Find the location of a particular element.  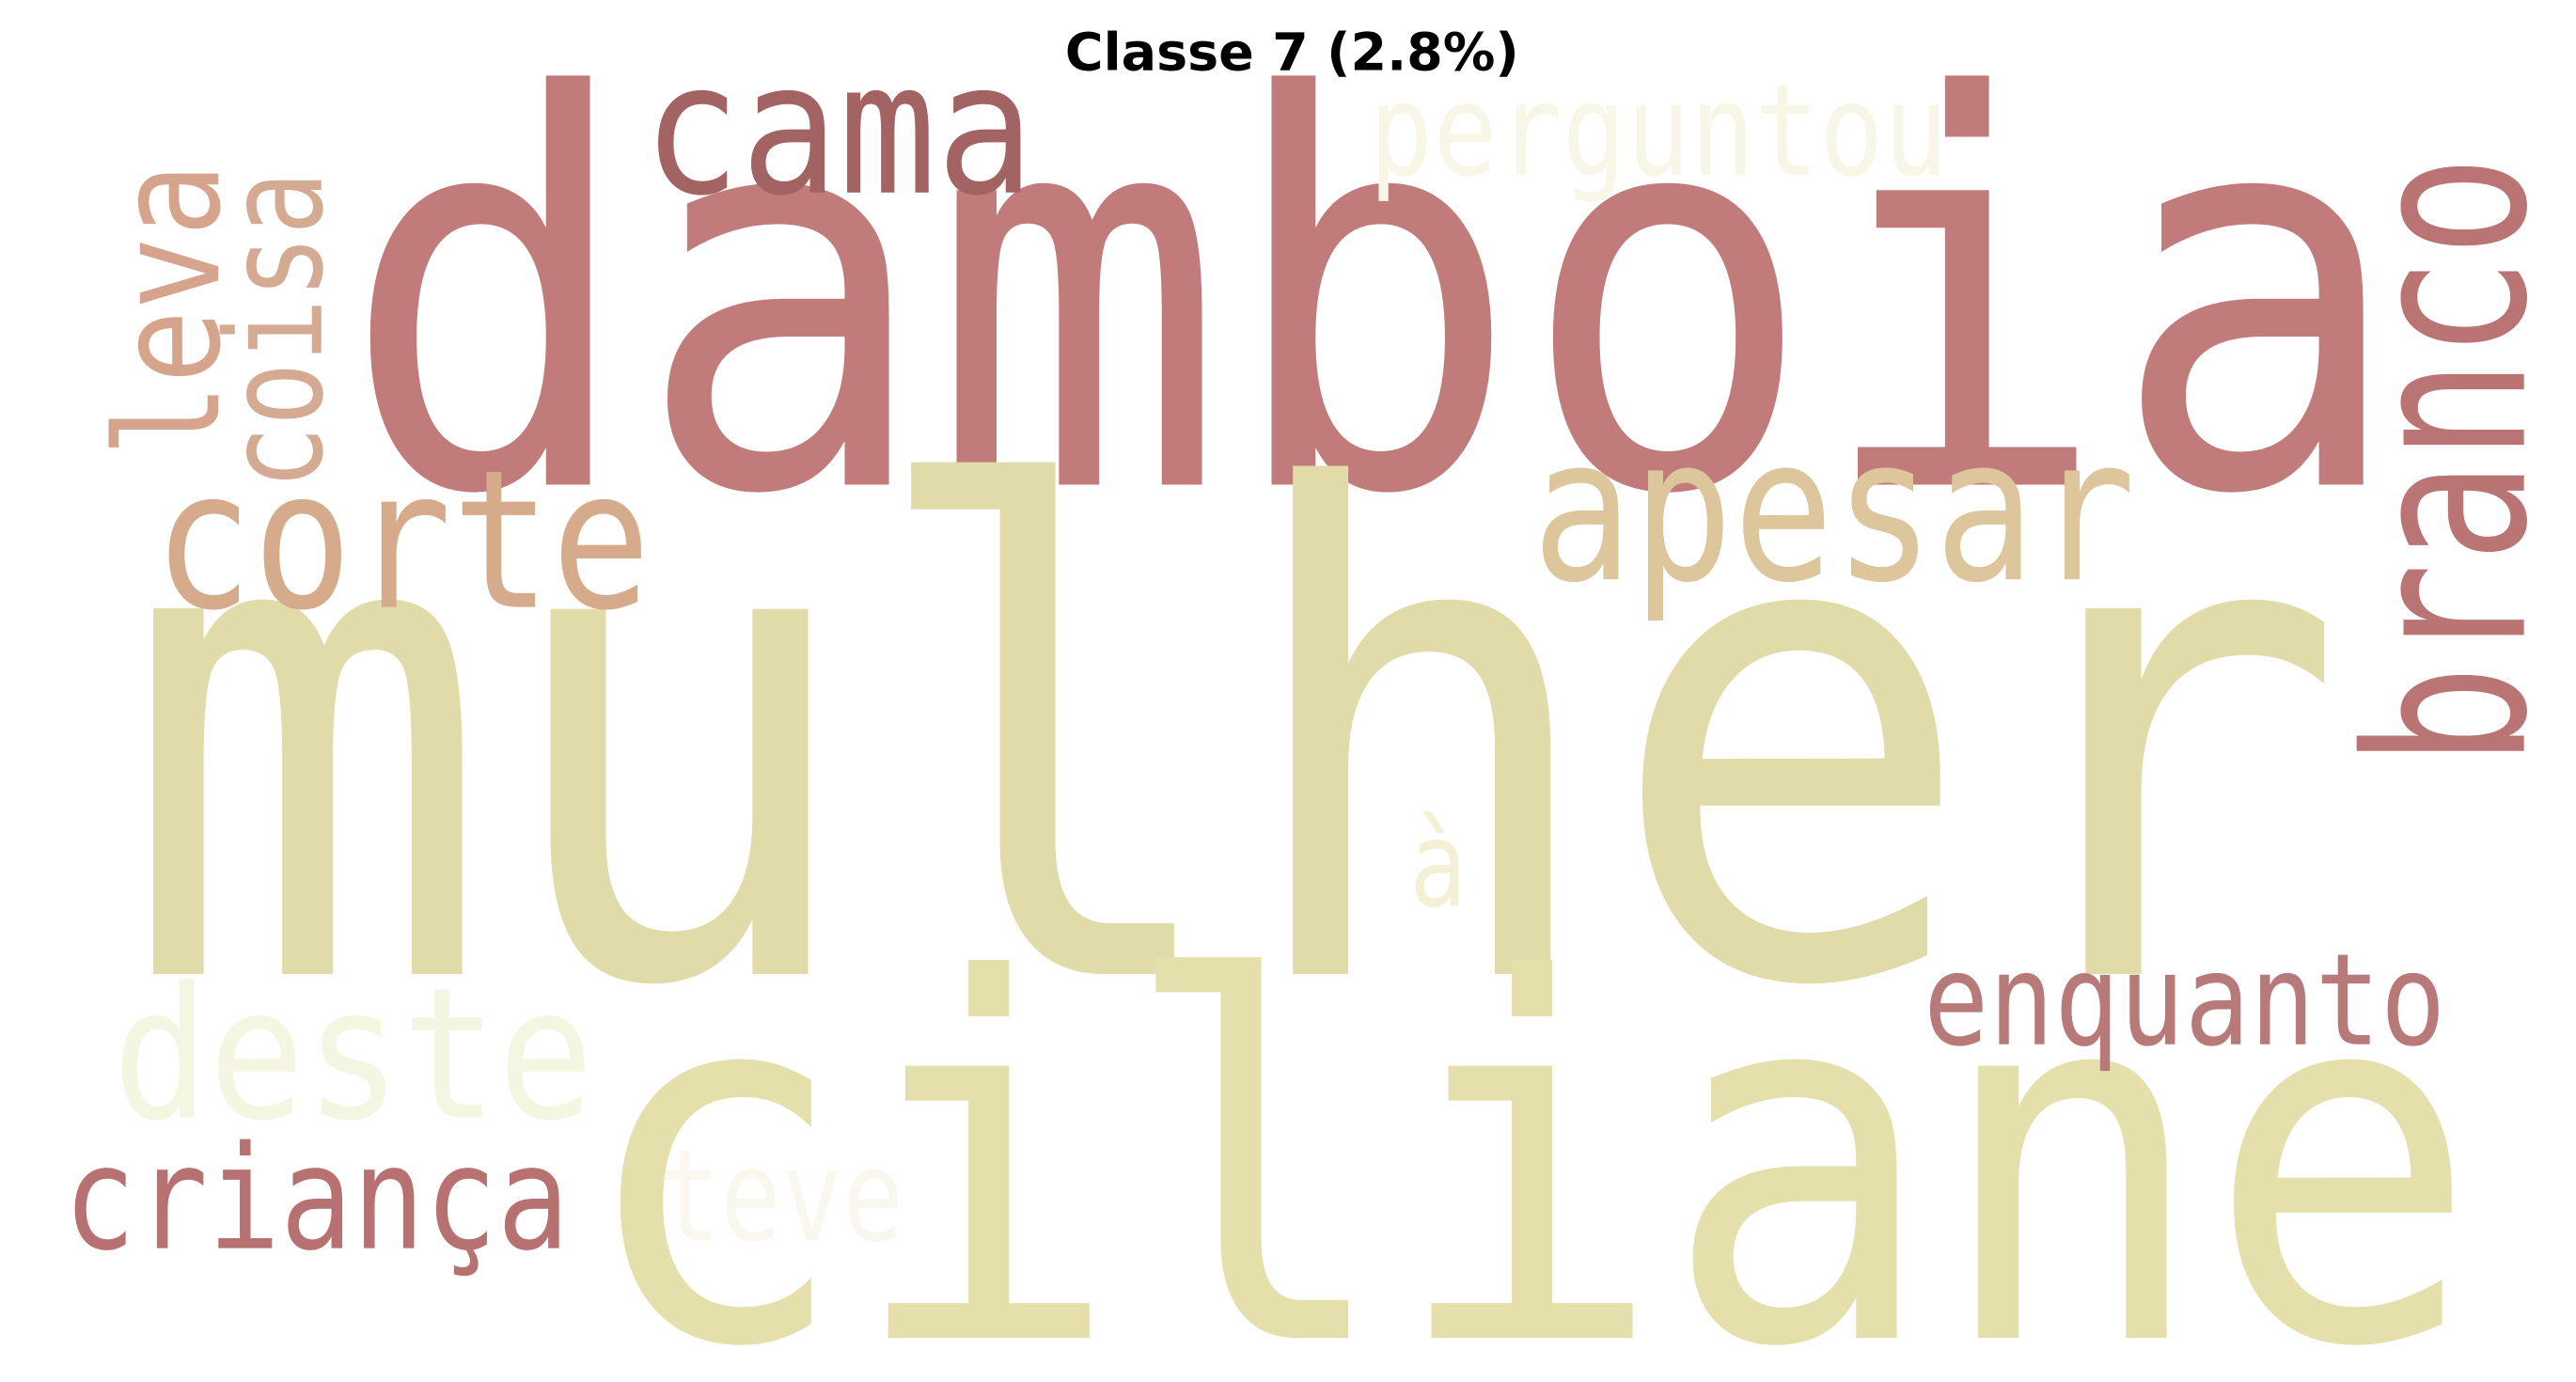

word: corte is located at coordinates (402, 541).